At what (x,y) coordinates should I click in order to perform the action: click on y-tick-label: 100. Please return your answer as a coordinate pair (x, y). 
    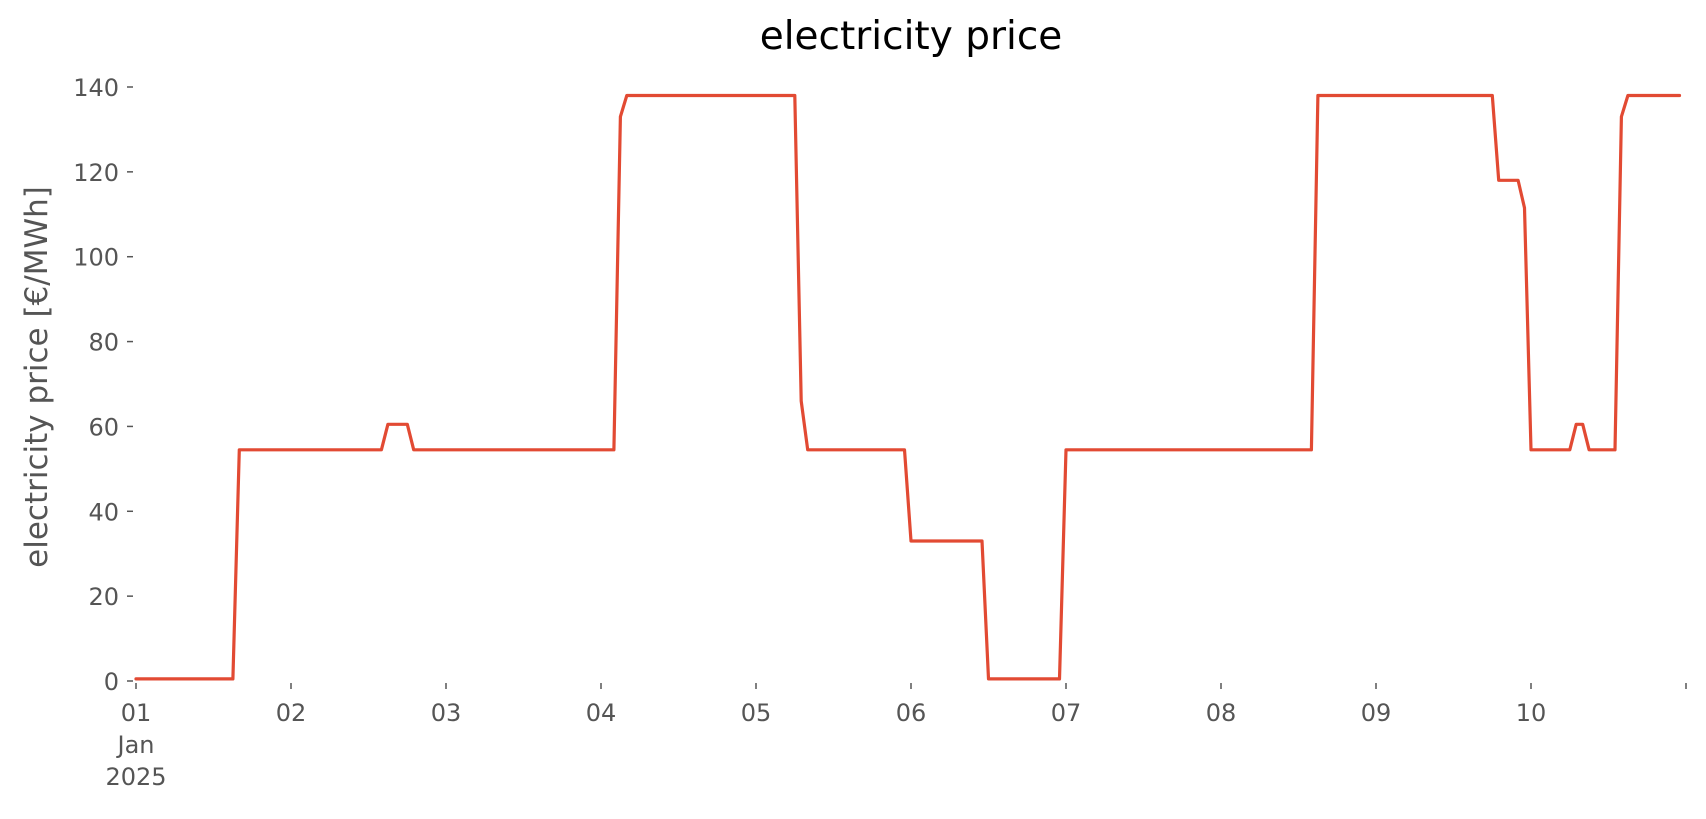
    Looking at the image, I should click on (96, 258).